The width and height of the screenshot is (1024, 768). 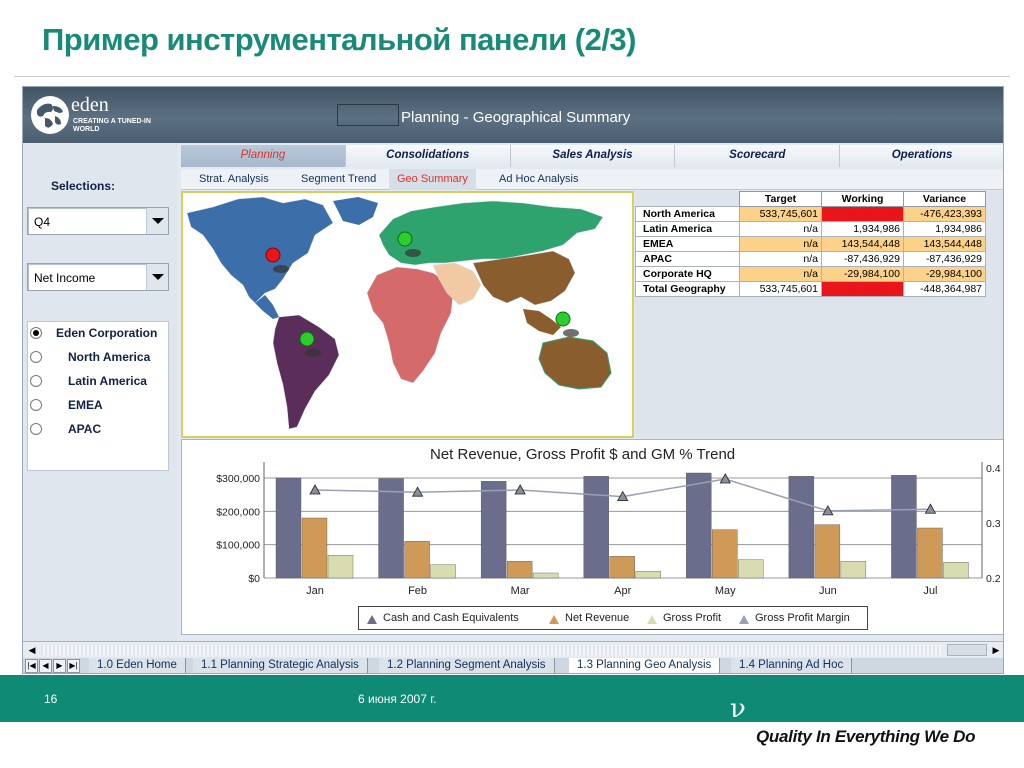 What do you see at coordinates (687, 289) in the screenshot?
I see `row-label: Total Geography` at bounding box center [687, 289].